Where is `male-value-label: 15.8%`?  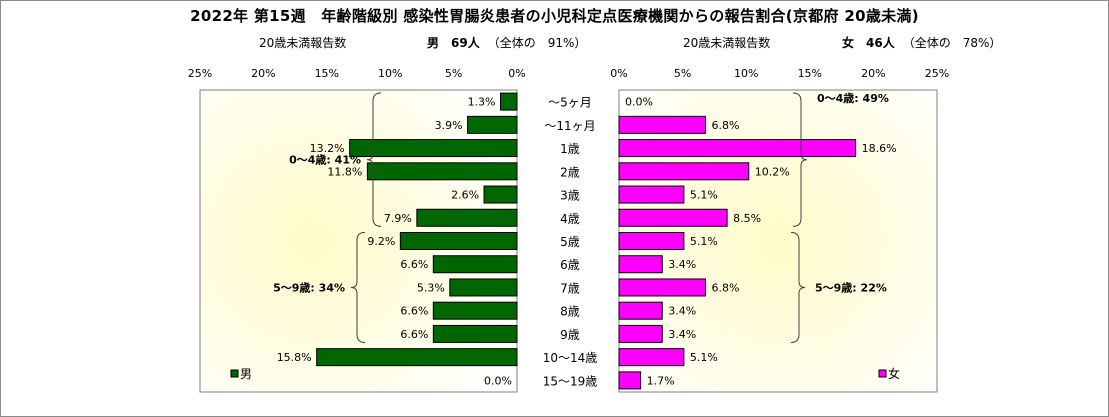
male-value-label: 15.8% is located at coordinates (294, 357).